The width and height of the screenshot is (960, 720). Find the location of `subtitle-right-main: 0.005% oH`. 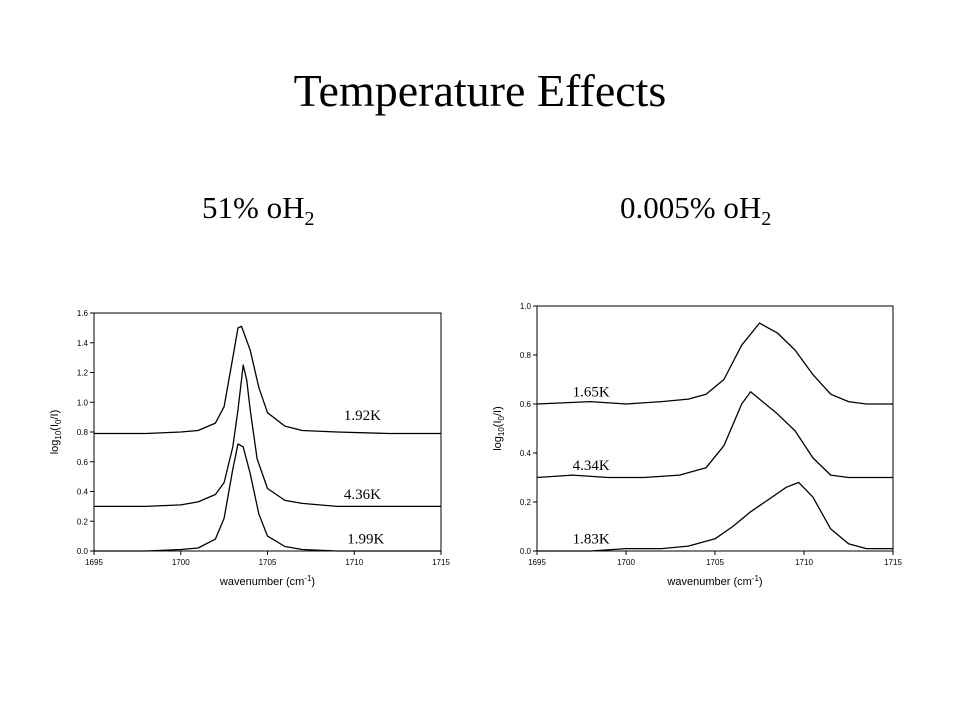

subtitle-right-main: 0.005% oH is located at coordinates (691, 207).